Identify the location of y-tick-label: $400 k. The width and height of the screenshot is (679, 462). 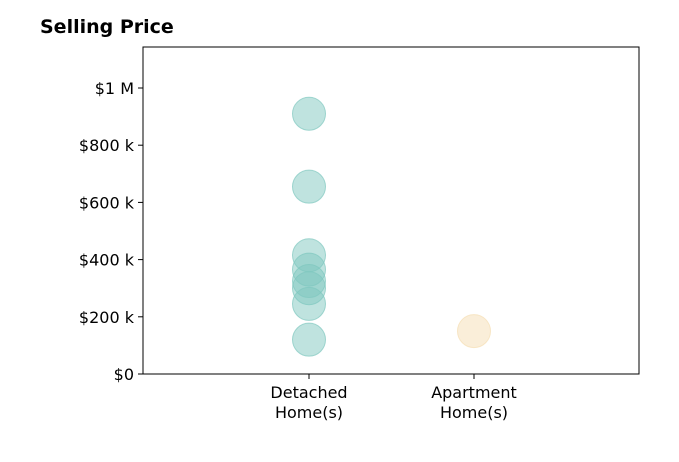
(107, 260).